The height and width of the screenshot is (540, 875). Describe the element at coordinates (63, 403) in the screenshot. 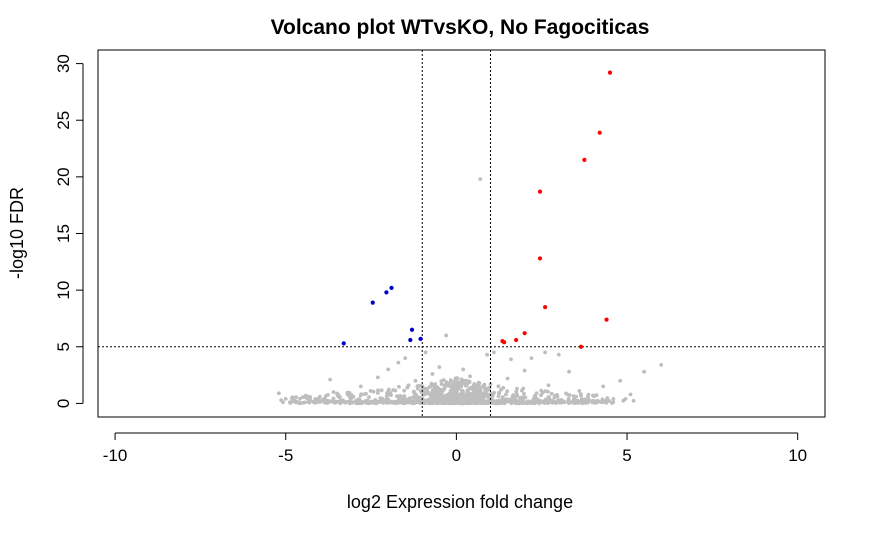

I see `y-tick-label: 0` at that location.